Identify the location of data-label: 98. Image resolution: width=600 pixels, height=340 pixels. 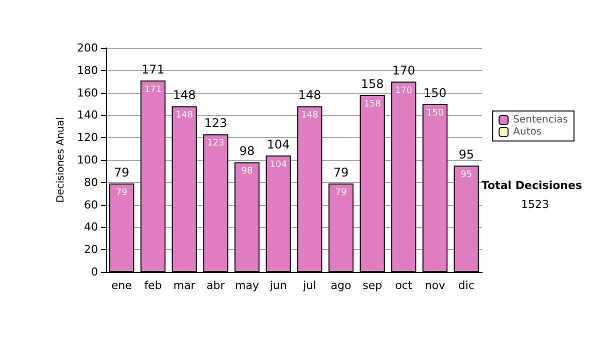
(247, 171).